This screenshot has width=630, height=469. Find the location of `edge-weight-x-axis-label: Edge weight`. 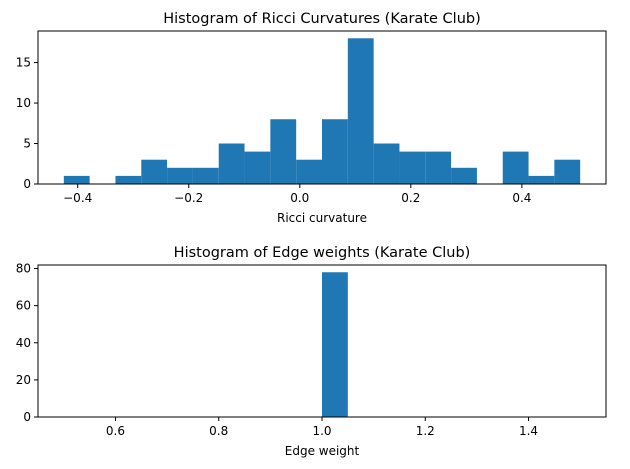

edge-weight-x-axis-label: Edge weight is located at coordinates (322, 451).